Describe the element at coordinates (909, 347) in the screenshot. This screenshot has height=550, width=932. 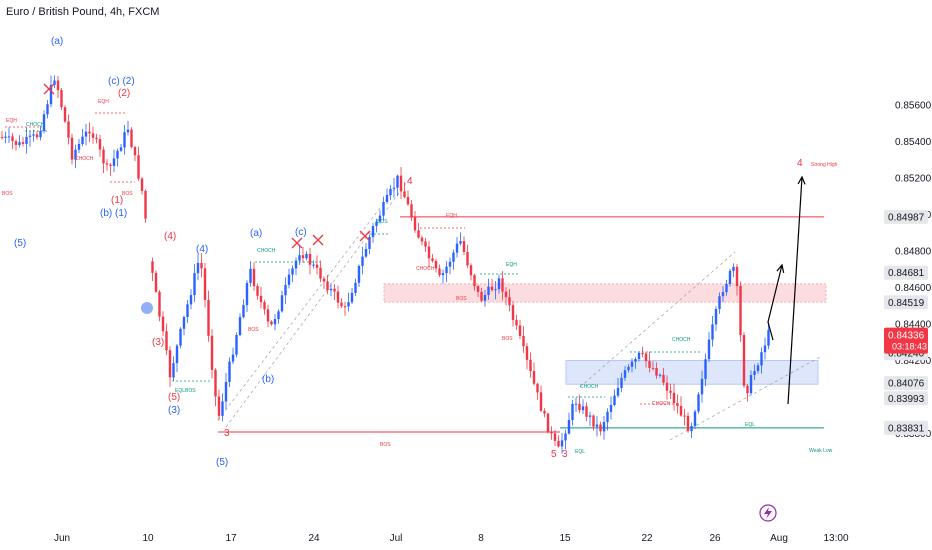
I see `candle-countdown: 03:18:43` at that location.